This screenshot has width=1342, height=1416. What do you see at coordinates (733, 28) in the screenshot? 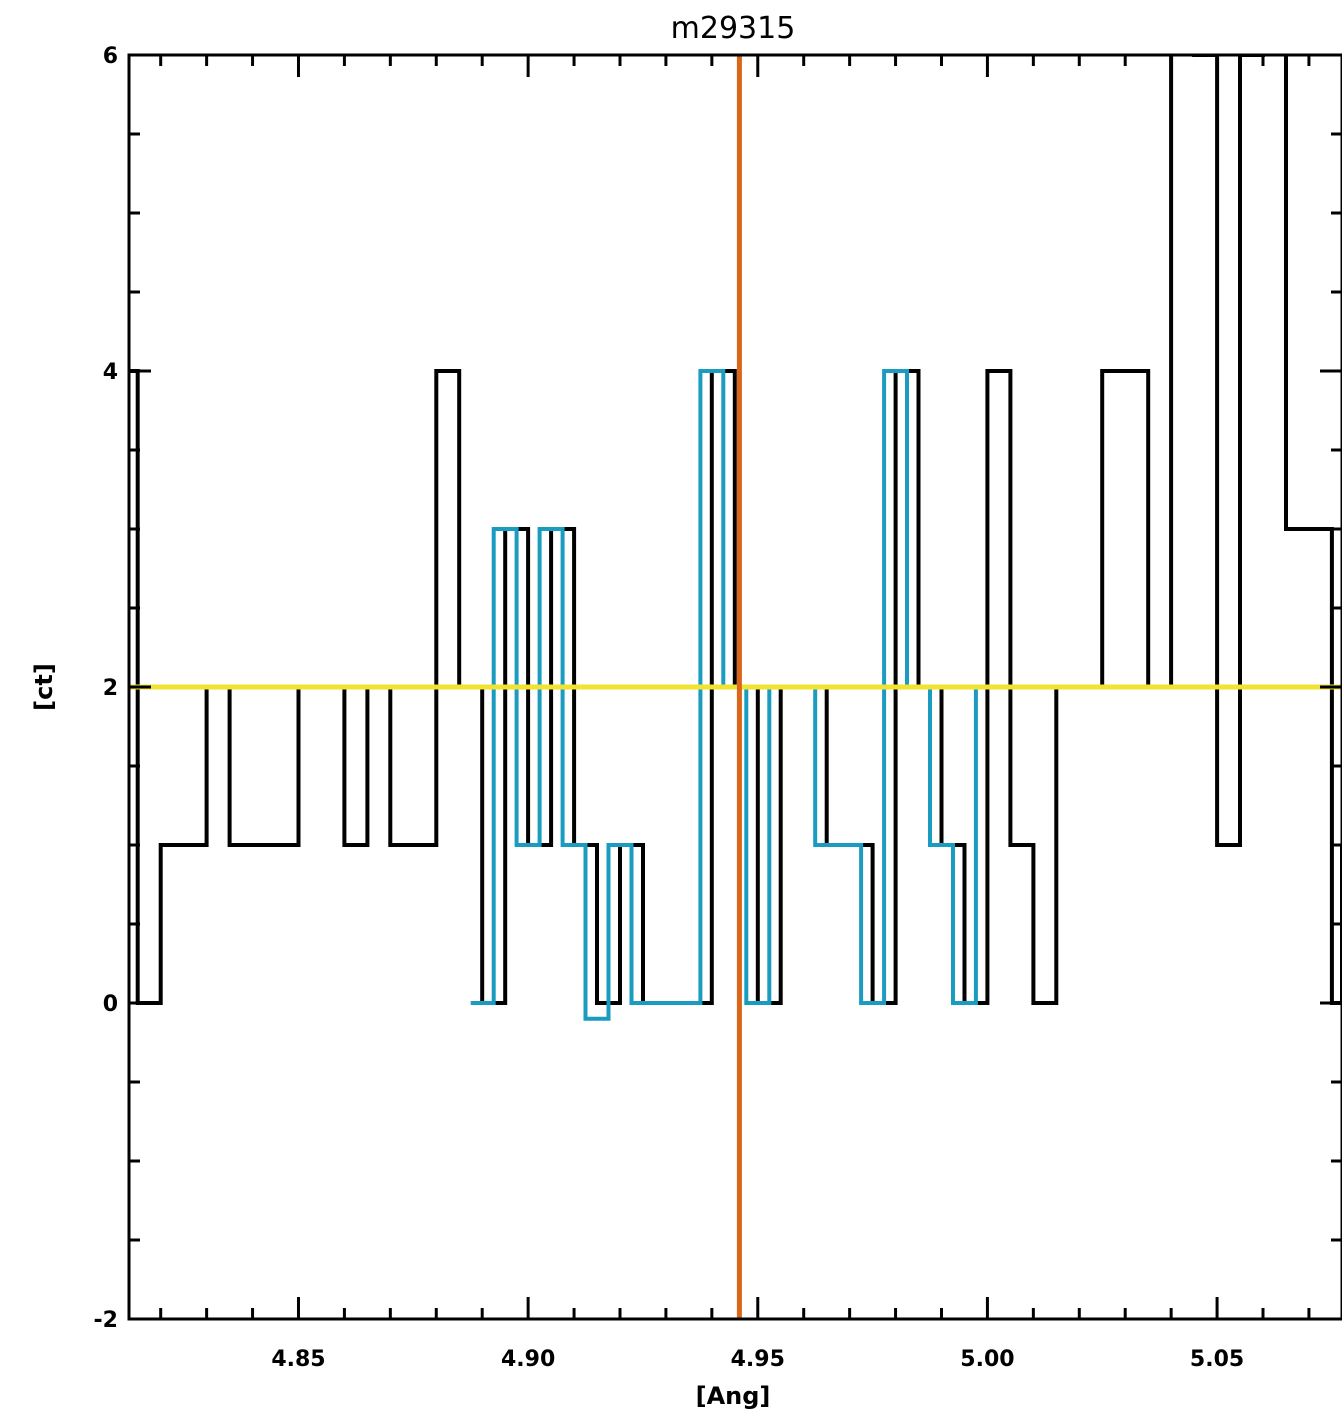
I see `chart-title: m29315` at bounding box center [733, 28].